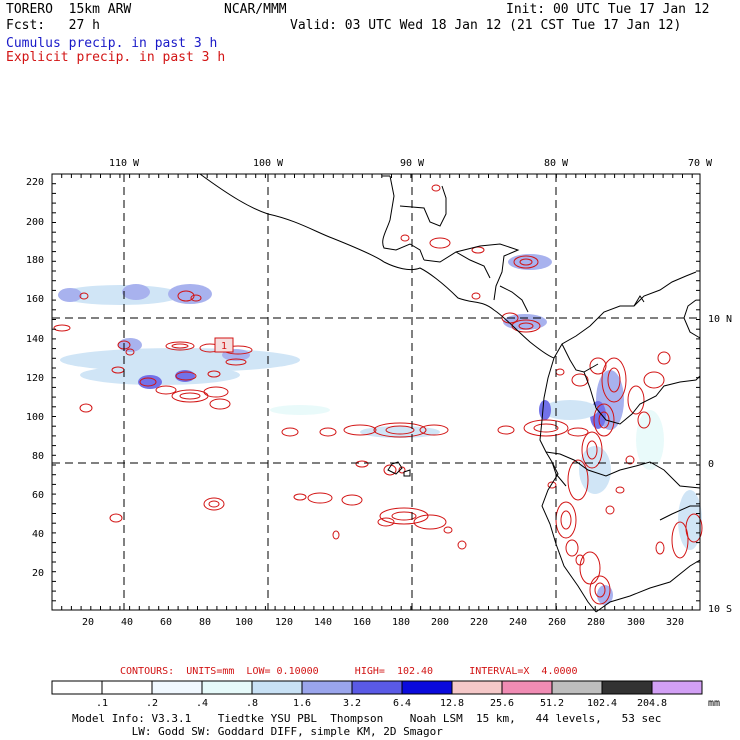 The image size is (740, 740). I want to click on legend-value: 51.2, so click(552, 703).